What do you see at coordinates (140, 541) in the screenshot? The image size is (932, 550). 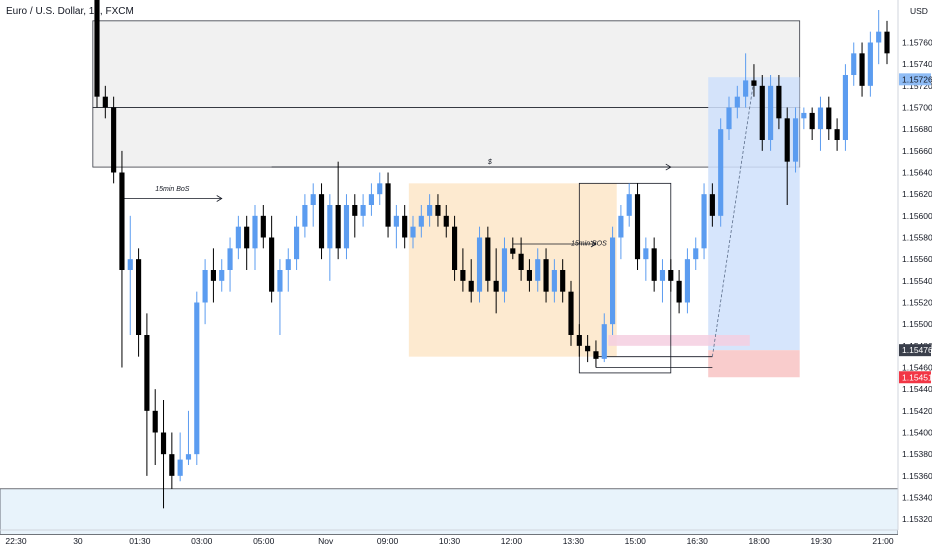 I see `time-tick-label: 01:30` at bounding box center [140, 541].